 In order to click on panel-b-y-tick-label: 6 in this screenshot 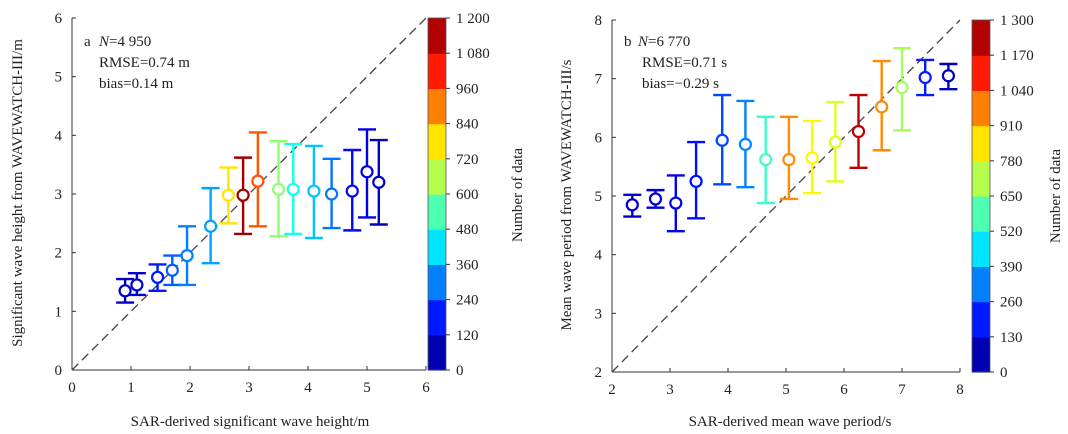, I will do `click(599, 138)`.